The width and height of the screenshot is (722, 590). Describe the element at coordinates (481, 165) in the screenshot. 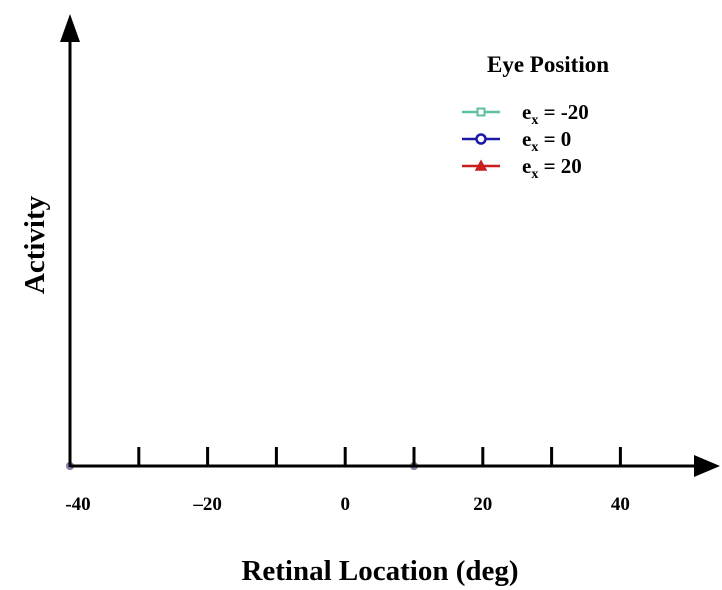

I see `legend-marker-triangle` at that location.